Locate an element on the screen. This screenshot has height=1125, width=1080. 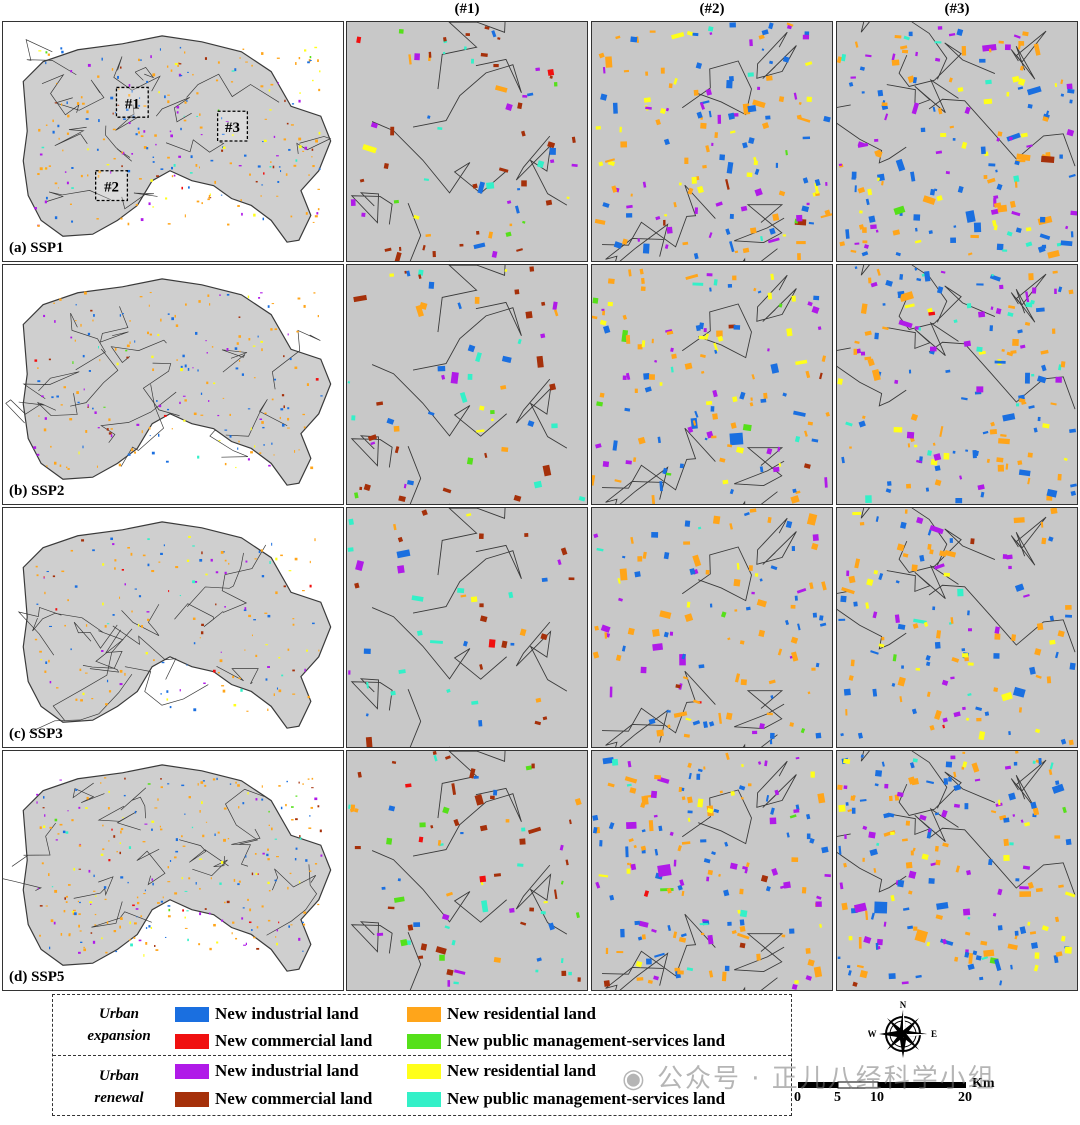
legend-group-label: renewal is located at coordinates (119, 1098).